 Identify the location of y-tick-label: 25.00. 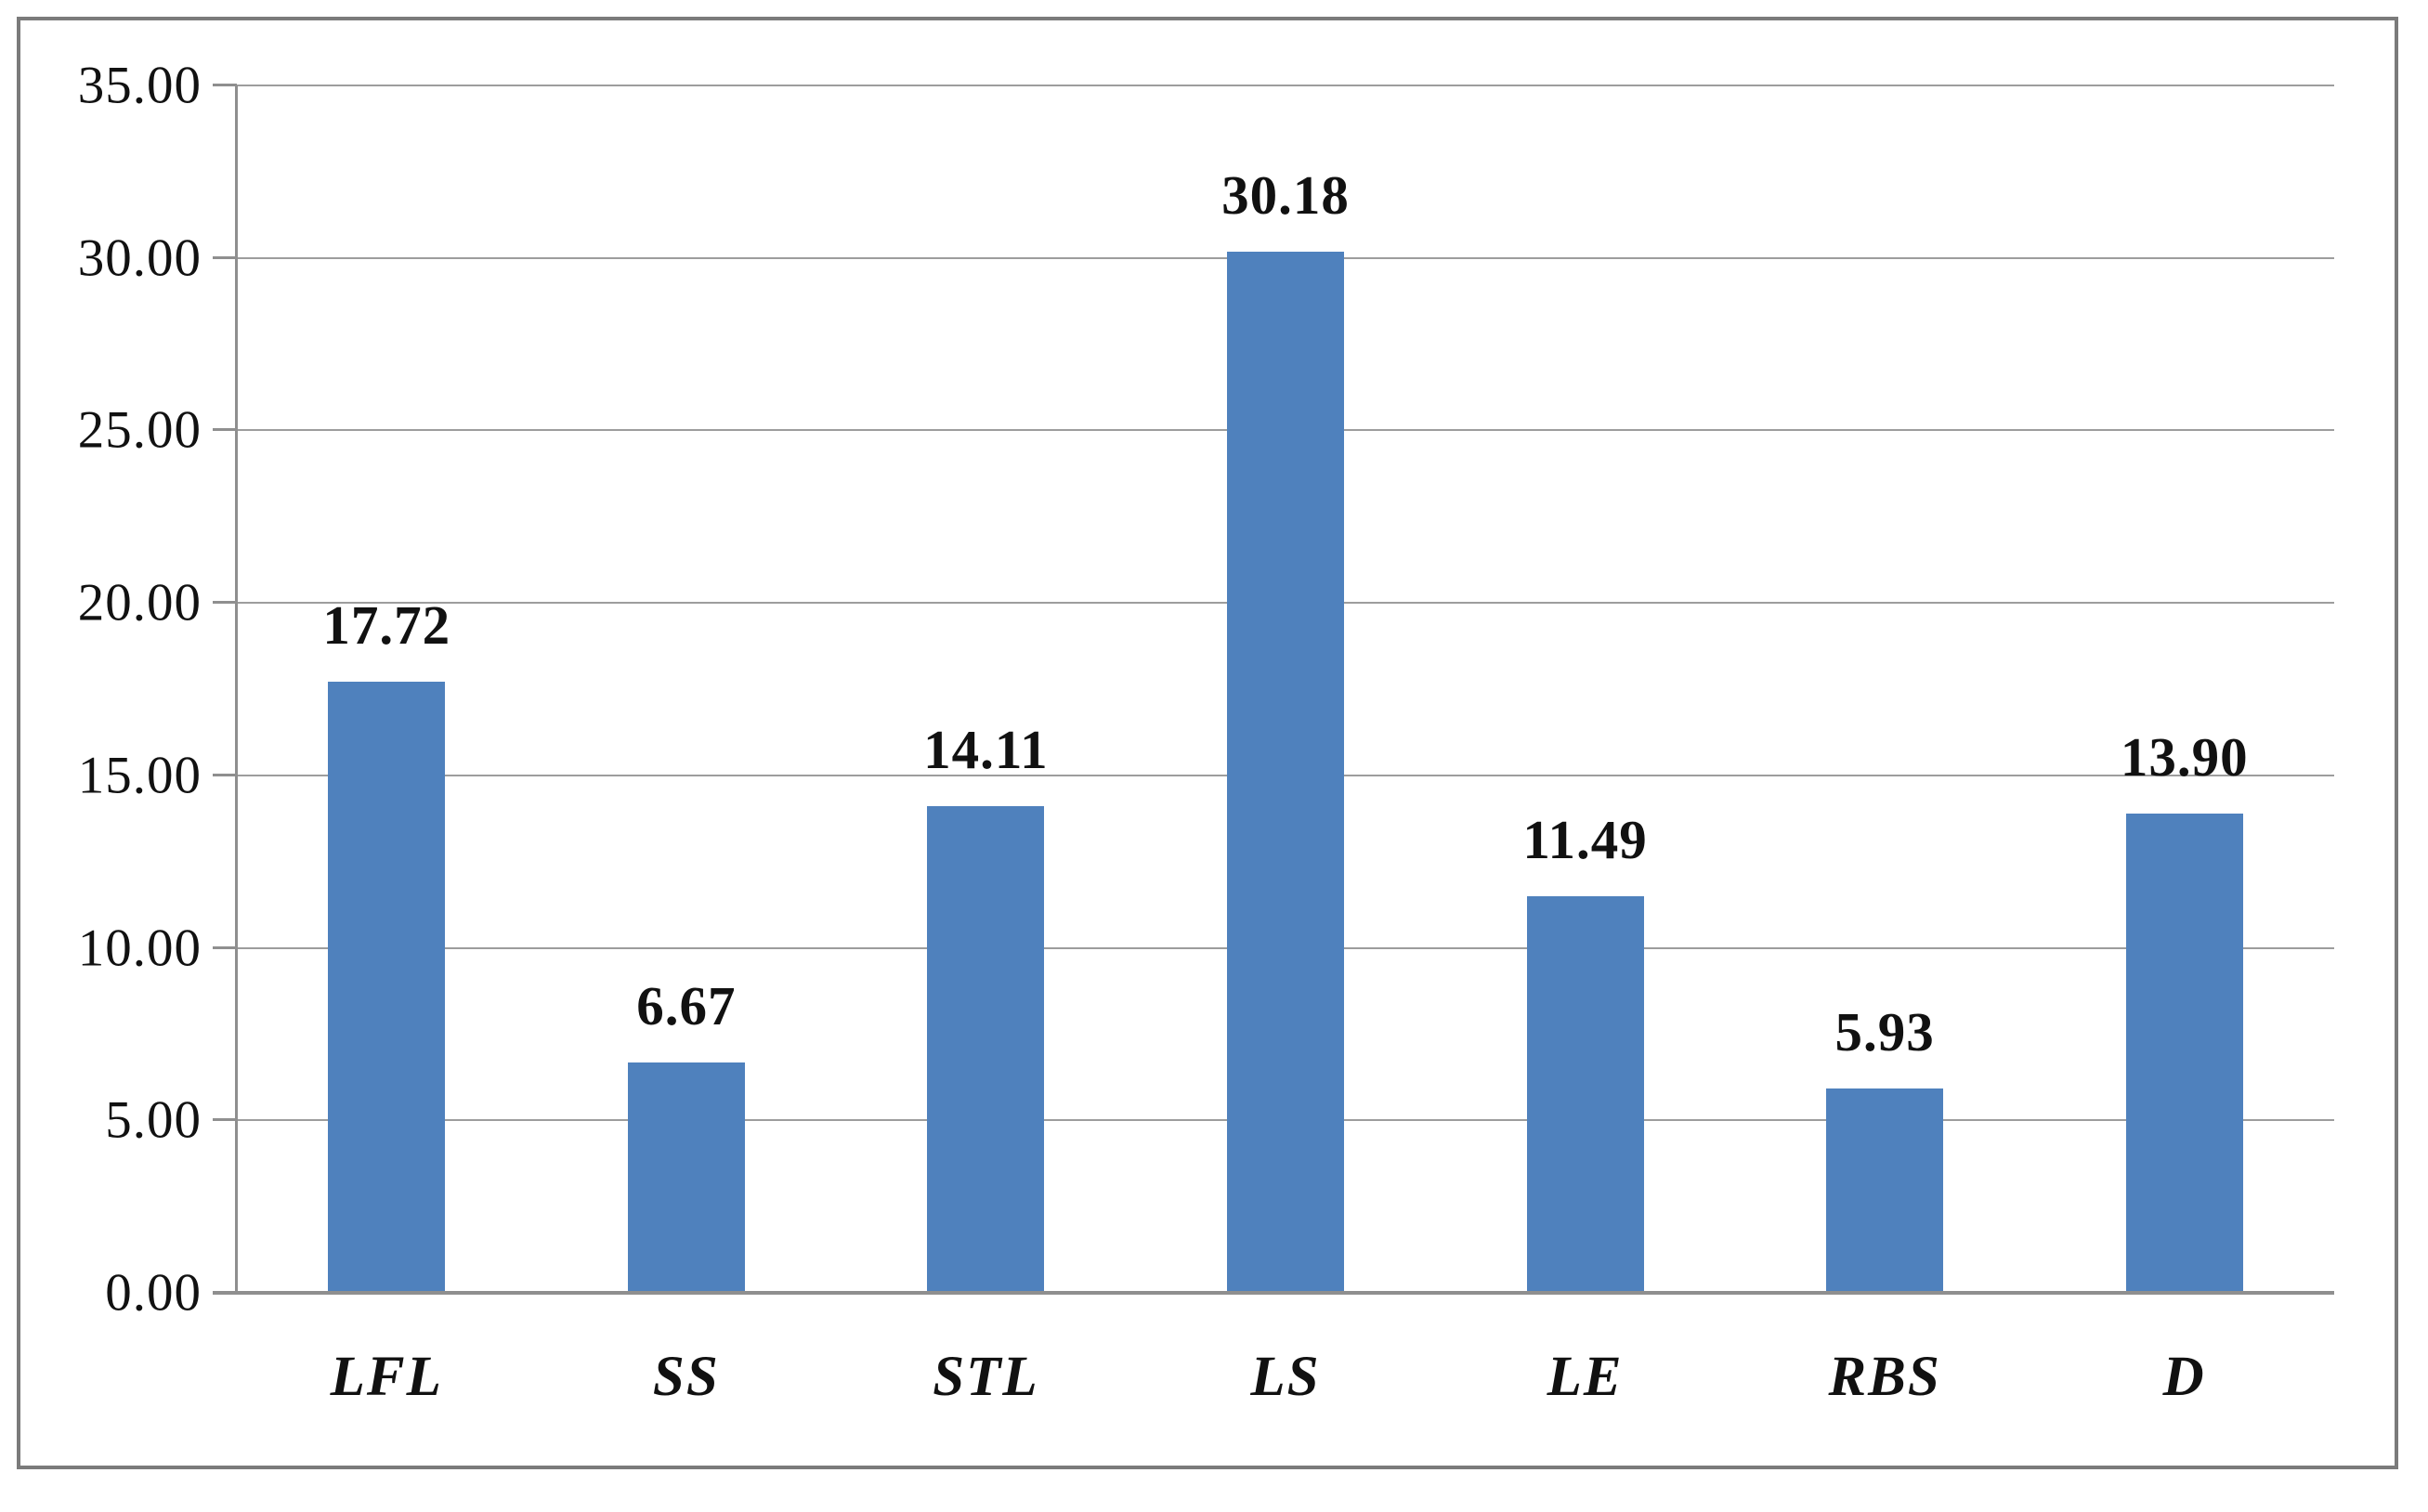
(139, 430).